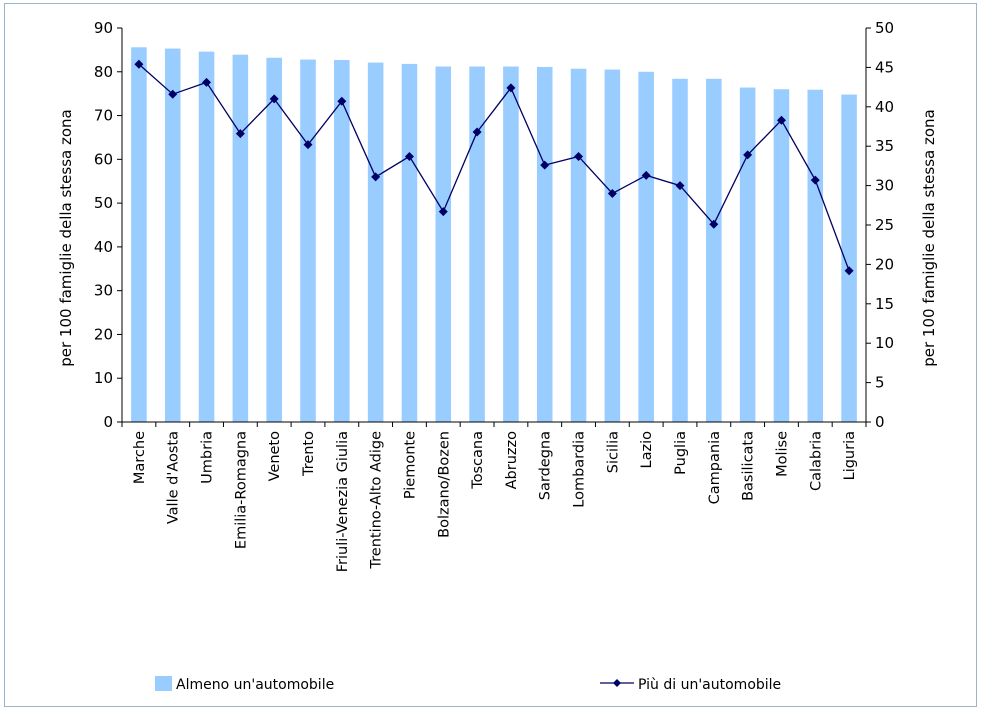 The image size is (981, 711). I want to click on legend-swatch-marker, so click(617, 683).